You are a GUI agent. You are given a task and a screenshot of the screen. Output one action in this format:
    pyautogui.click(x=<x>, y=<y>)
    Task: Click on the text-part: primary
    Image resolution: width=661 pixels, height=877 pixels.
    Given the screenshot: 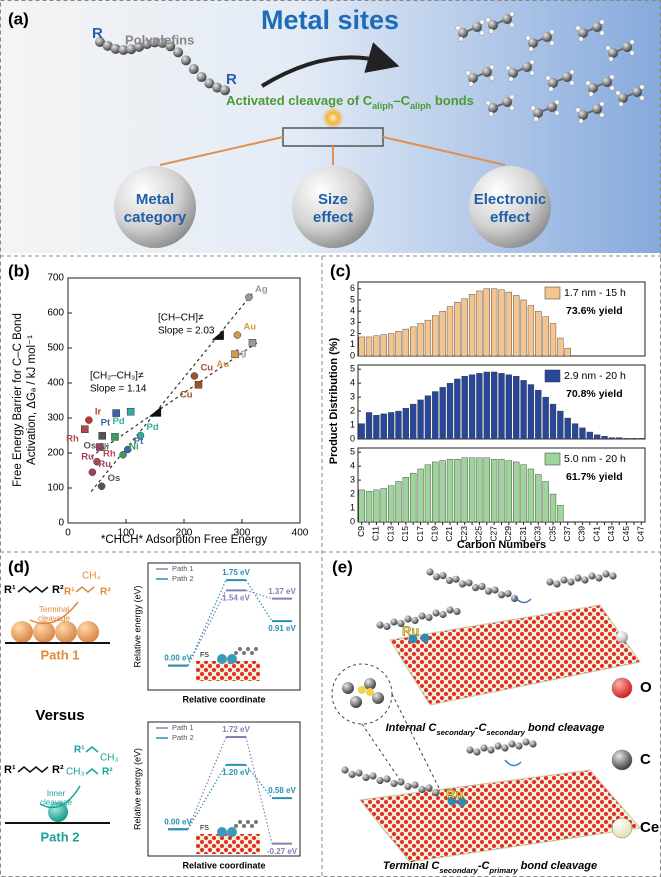 What is the action you would take?
    pyautogui.click(x=503, y=870)
    